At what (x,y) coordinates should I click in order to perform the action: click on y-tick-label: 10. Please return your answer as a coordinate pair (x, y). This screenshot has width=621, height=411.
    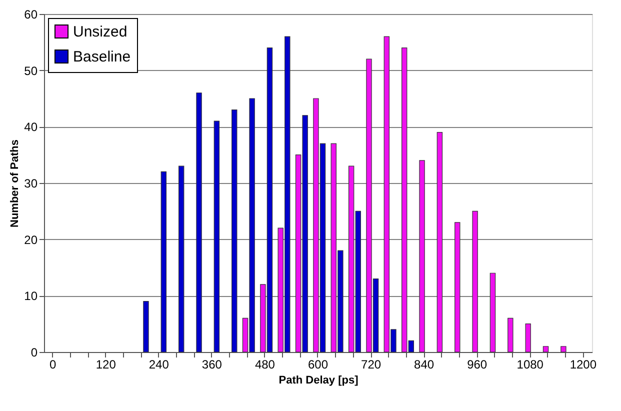
    Looking at the image, I should click on (31, 296).